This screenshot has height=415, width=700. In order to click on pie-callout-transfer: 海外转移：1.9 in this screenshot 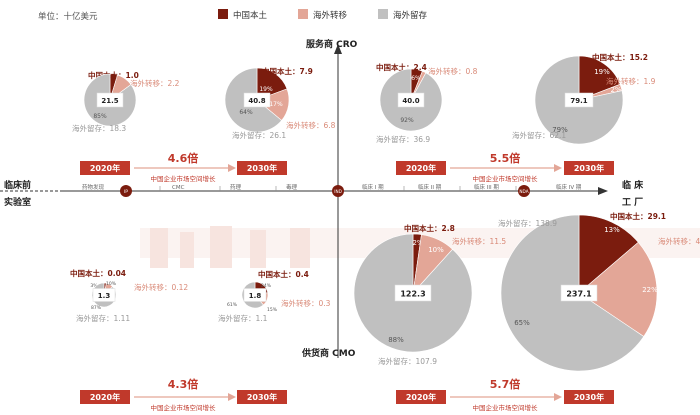, I will do `click(631, 81)`.